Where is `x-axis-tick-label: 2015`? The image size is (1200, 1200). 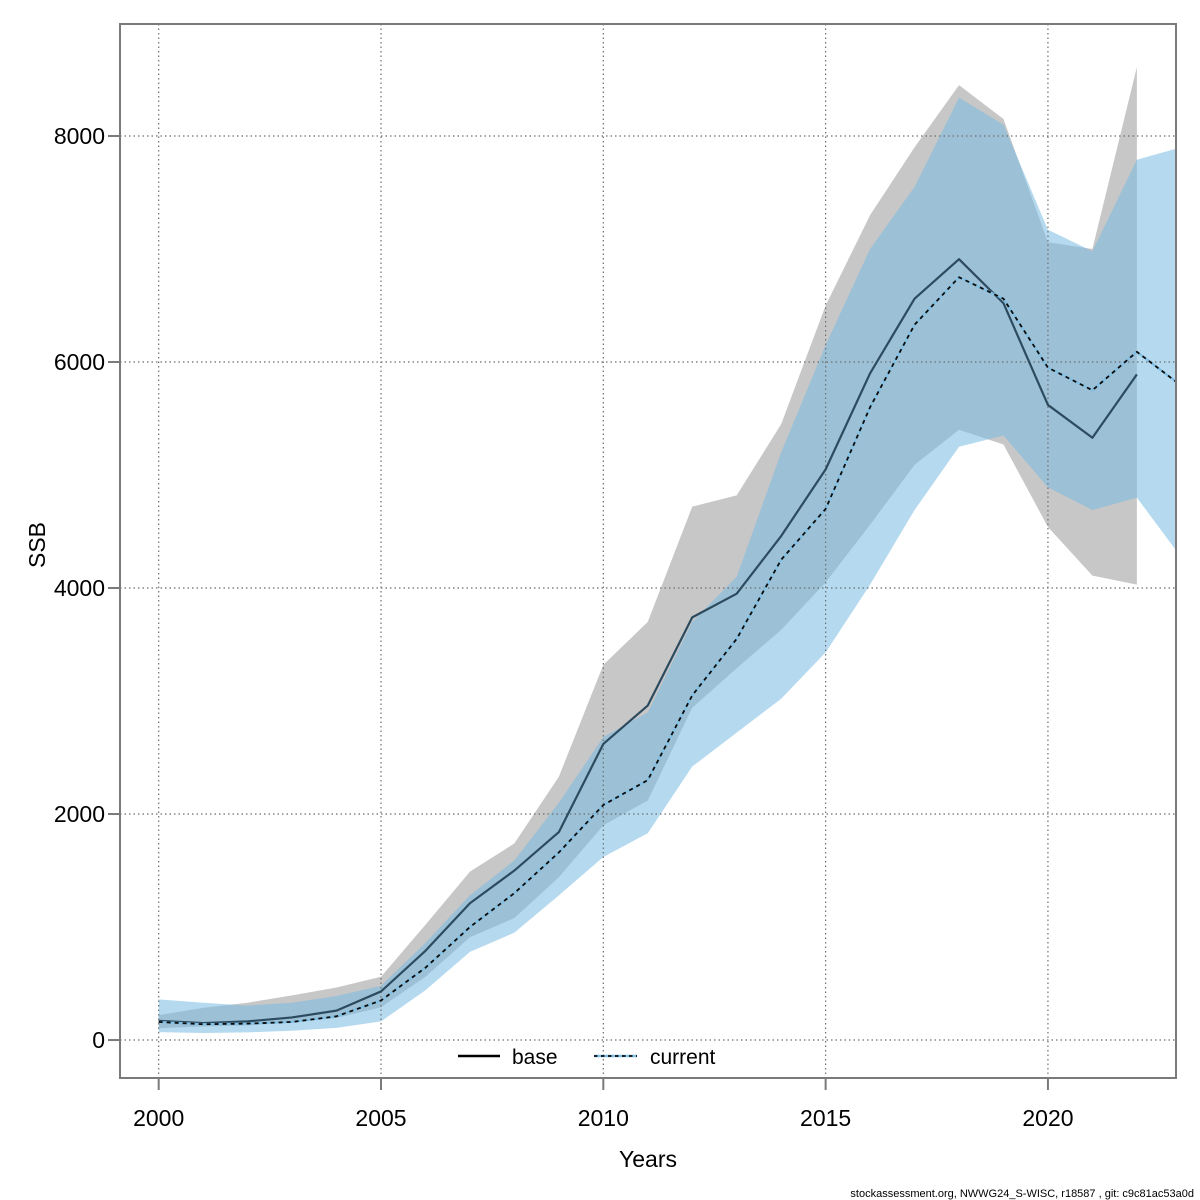
x-axis-tick-label: 2015 is located at coordinates (825, 1118).